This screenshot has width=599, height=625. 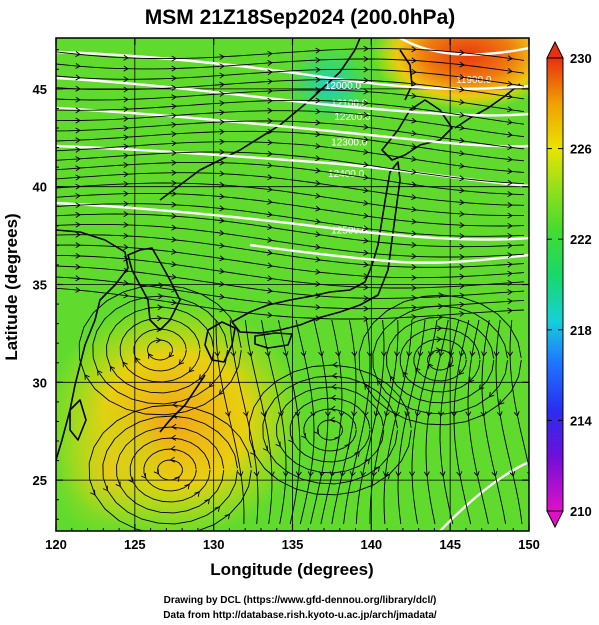 What do you see at coordinates (135, 544) in the screenshot?
I see `x-tick-label: 125` at bounding box center [135, 544].